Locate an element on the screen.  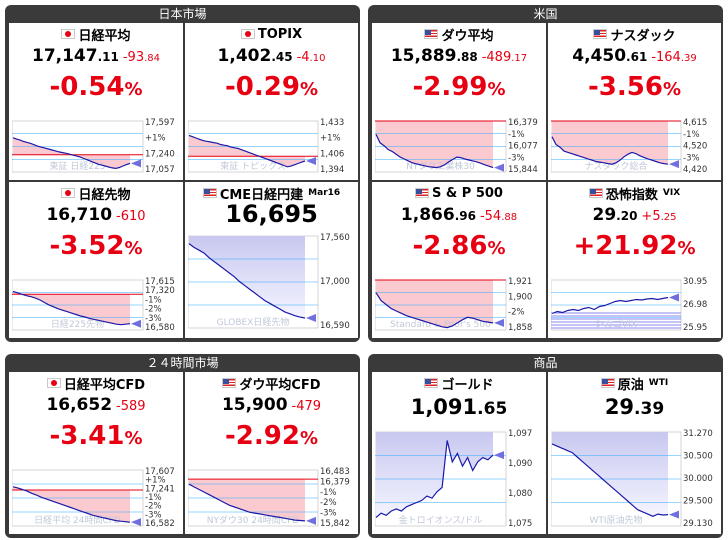
price-value: 1,402.45 is located at coordinates (255, 56).